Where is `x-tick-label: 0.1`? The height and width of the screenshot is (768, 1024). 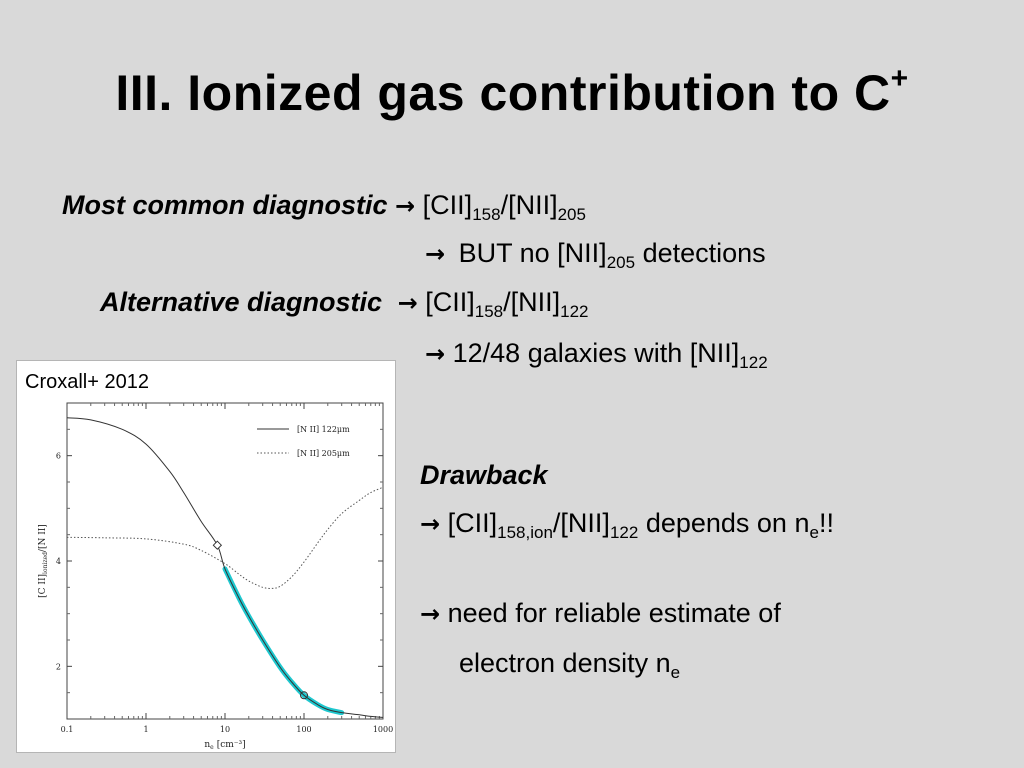
x-tick-label: 0.1 is located at coordinates (67, 729).